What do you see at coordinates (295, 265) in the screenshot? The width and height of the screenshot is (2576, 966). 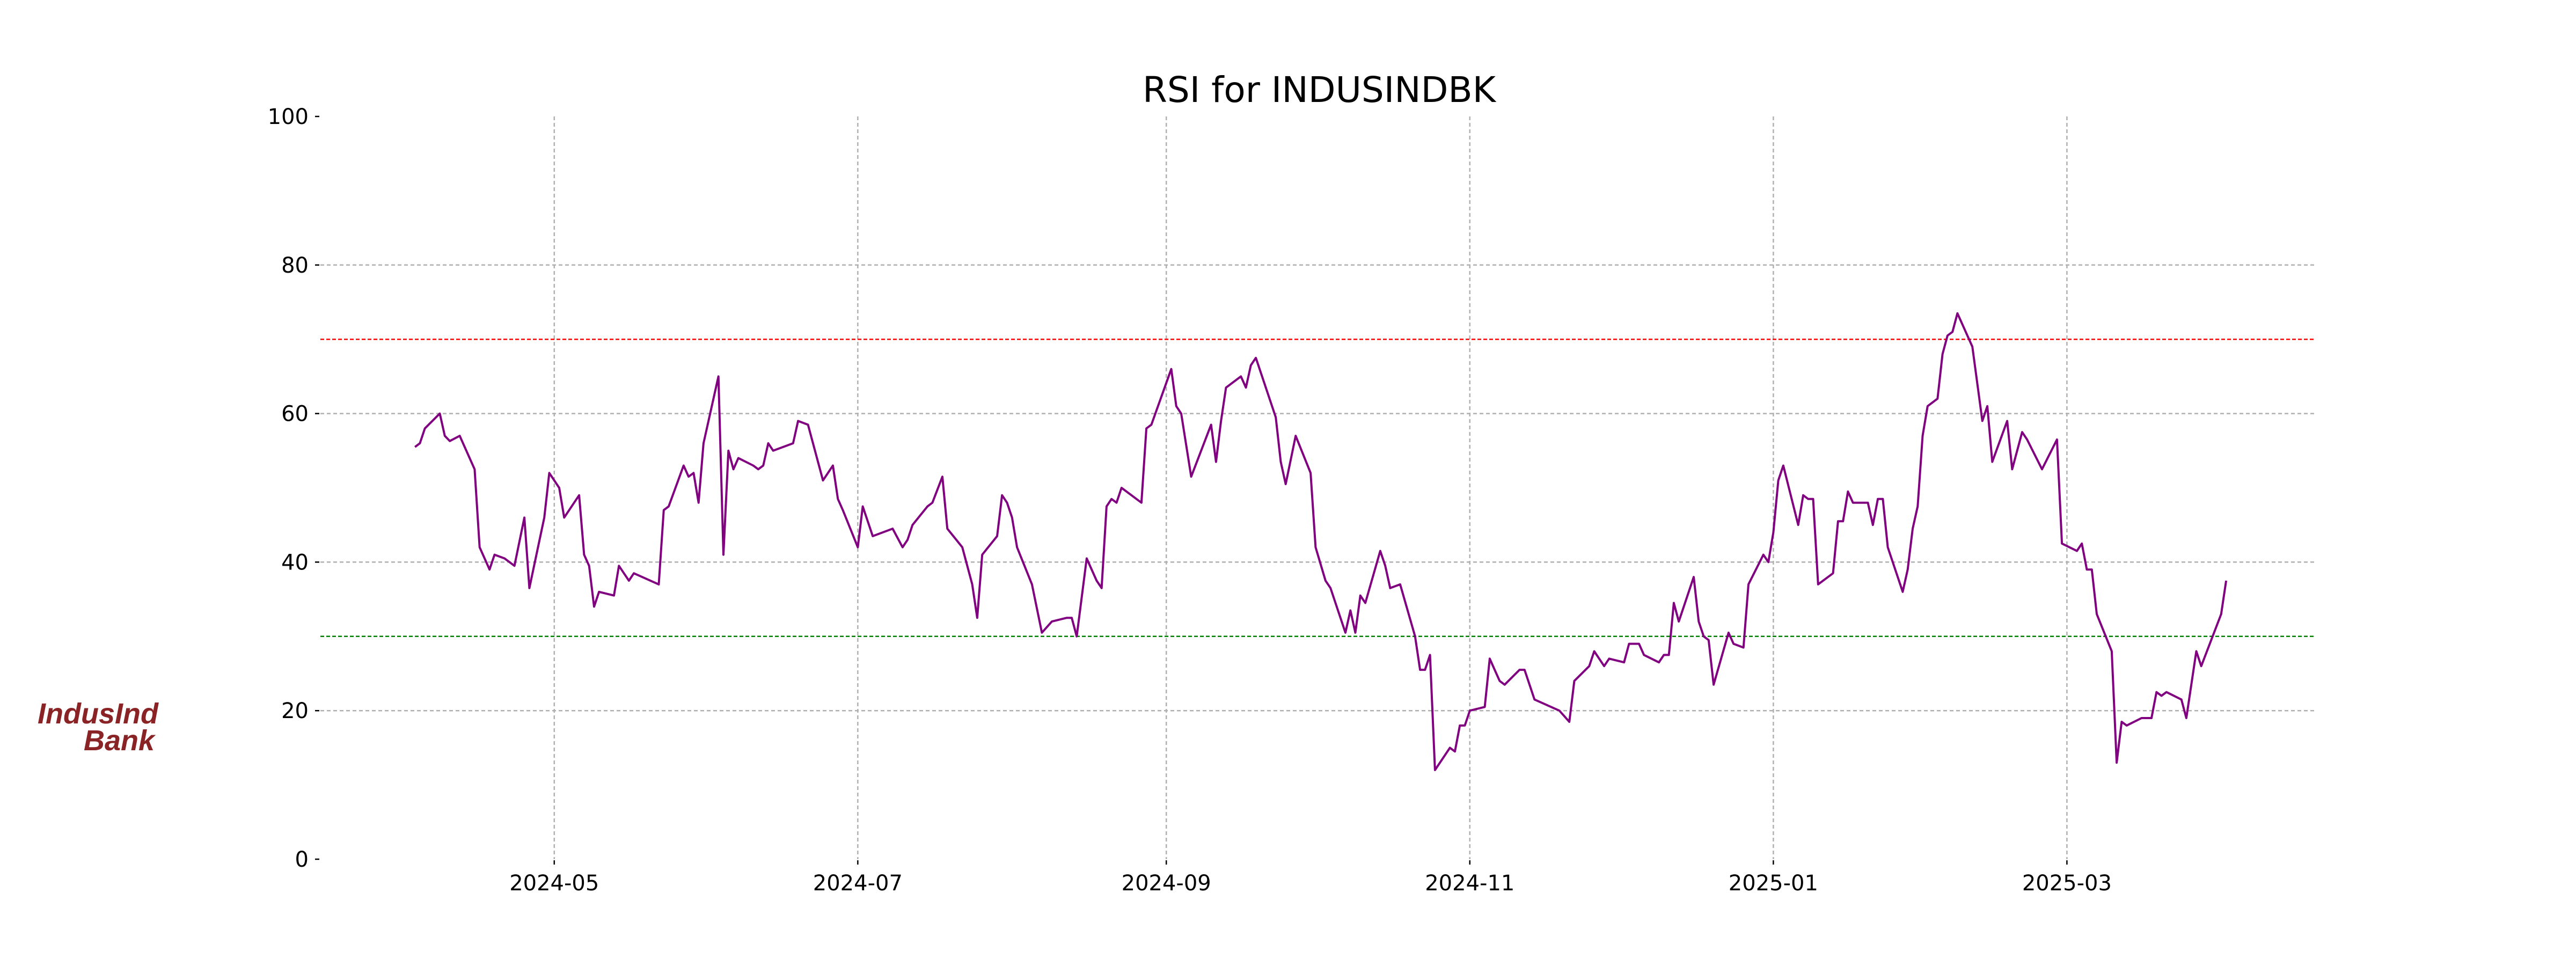 I see `y-tick-label: 80` at bounding box center [295, 265].